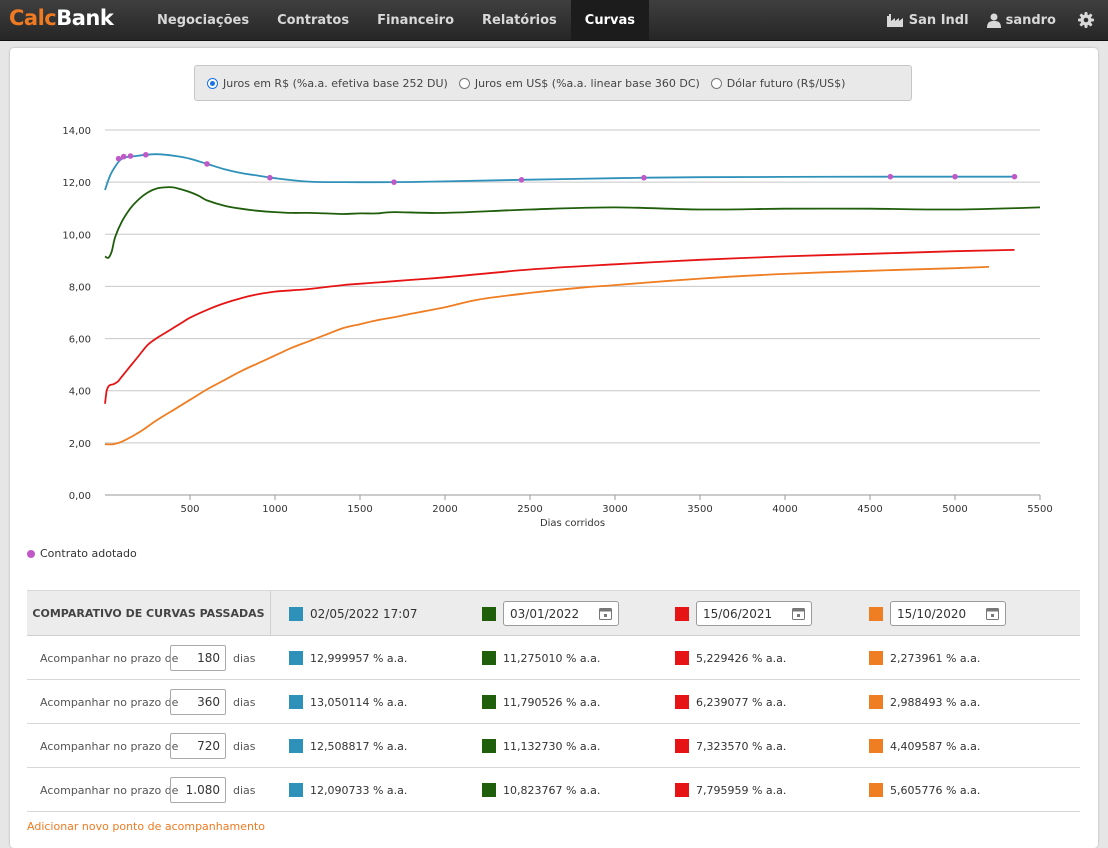 The width and height of the screenshot is (1108, 848). I want to click on x-tick-label: 2500, so click(529, 509).